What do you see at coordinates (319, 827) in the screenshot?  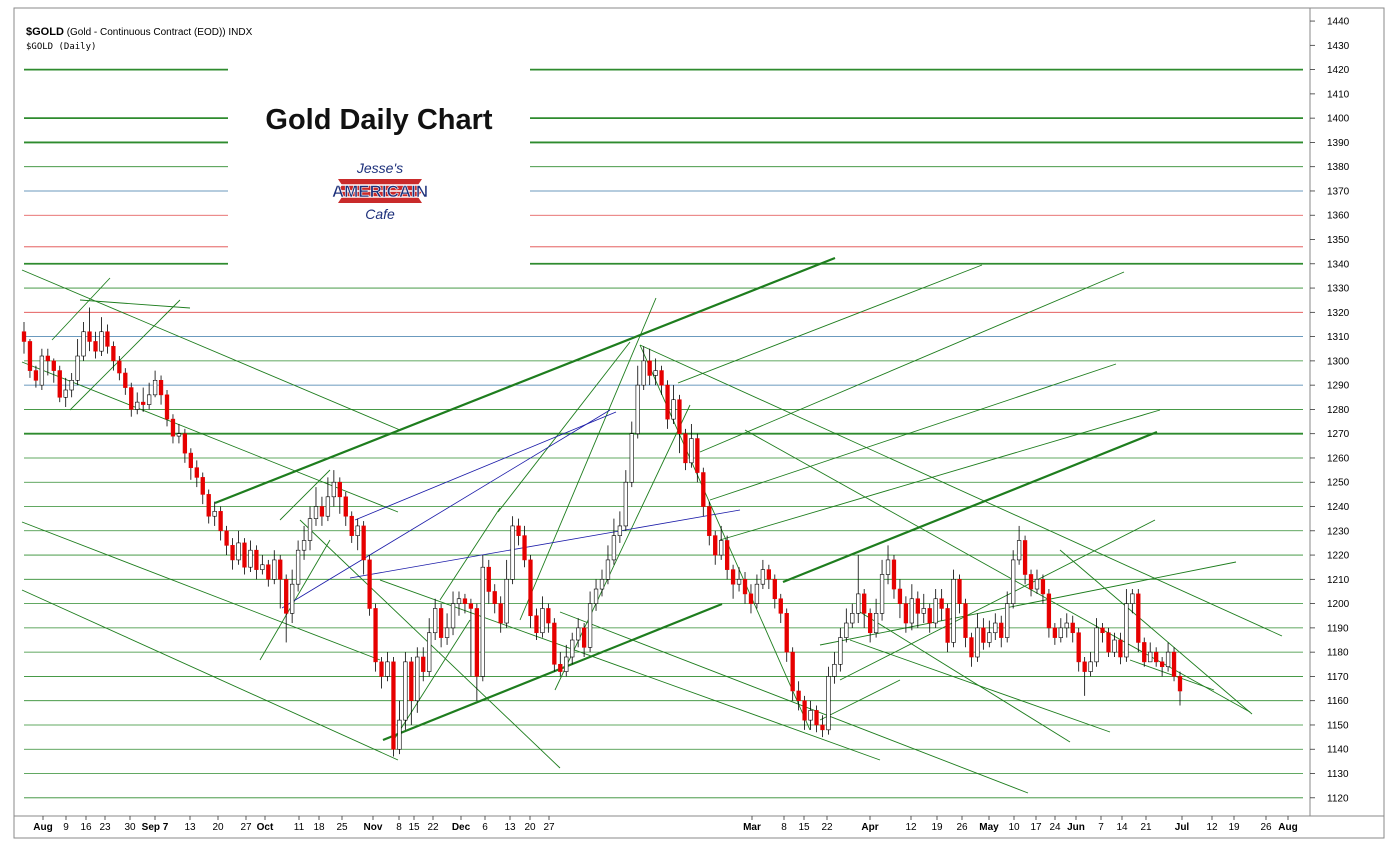 I see `x-tick-label: 18` at bounding box center [319, 827].